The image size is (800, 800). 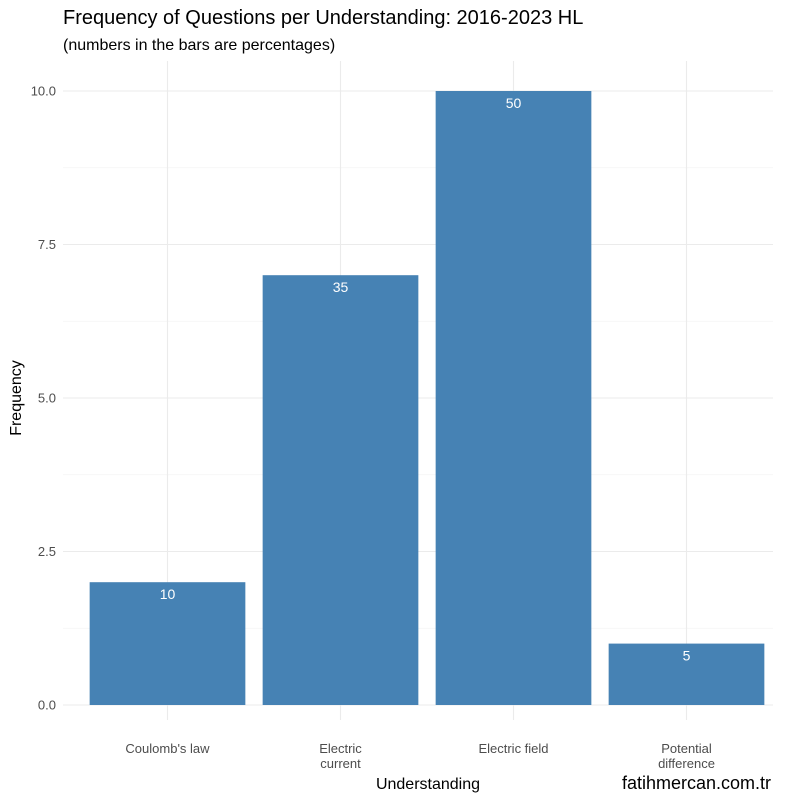 I want to click on x-tick-label: Electric field, so click(x=513, y=748).